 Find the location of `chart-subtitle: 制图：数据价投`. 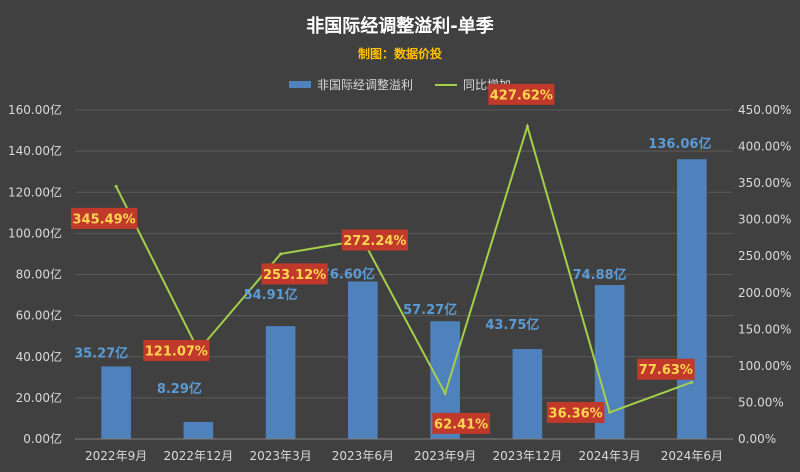

chart-subtitle: 制图：数据价投 is located at coordinates (399, 54).